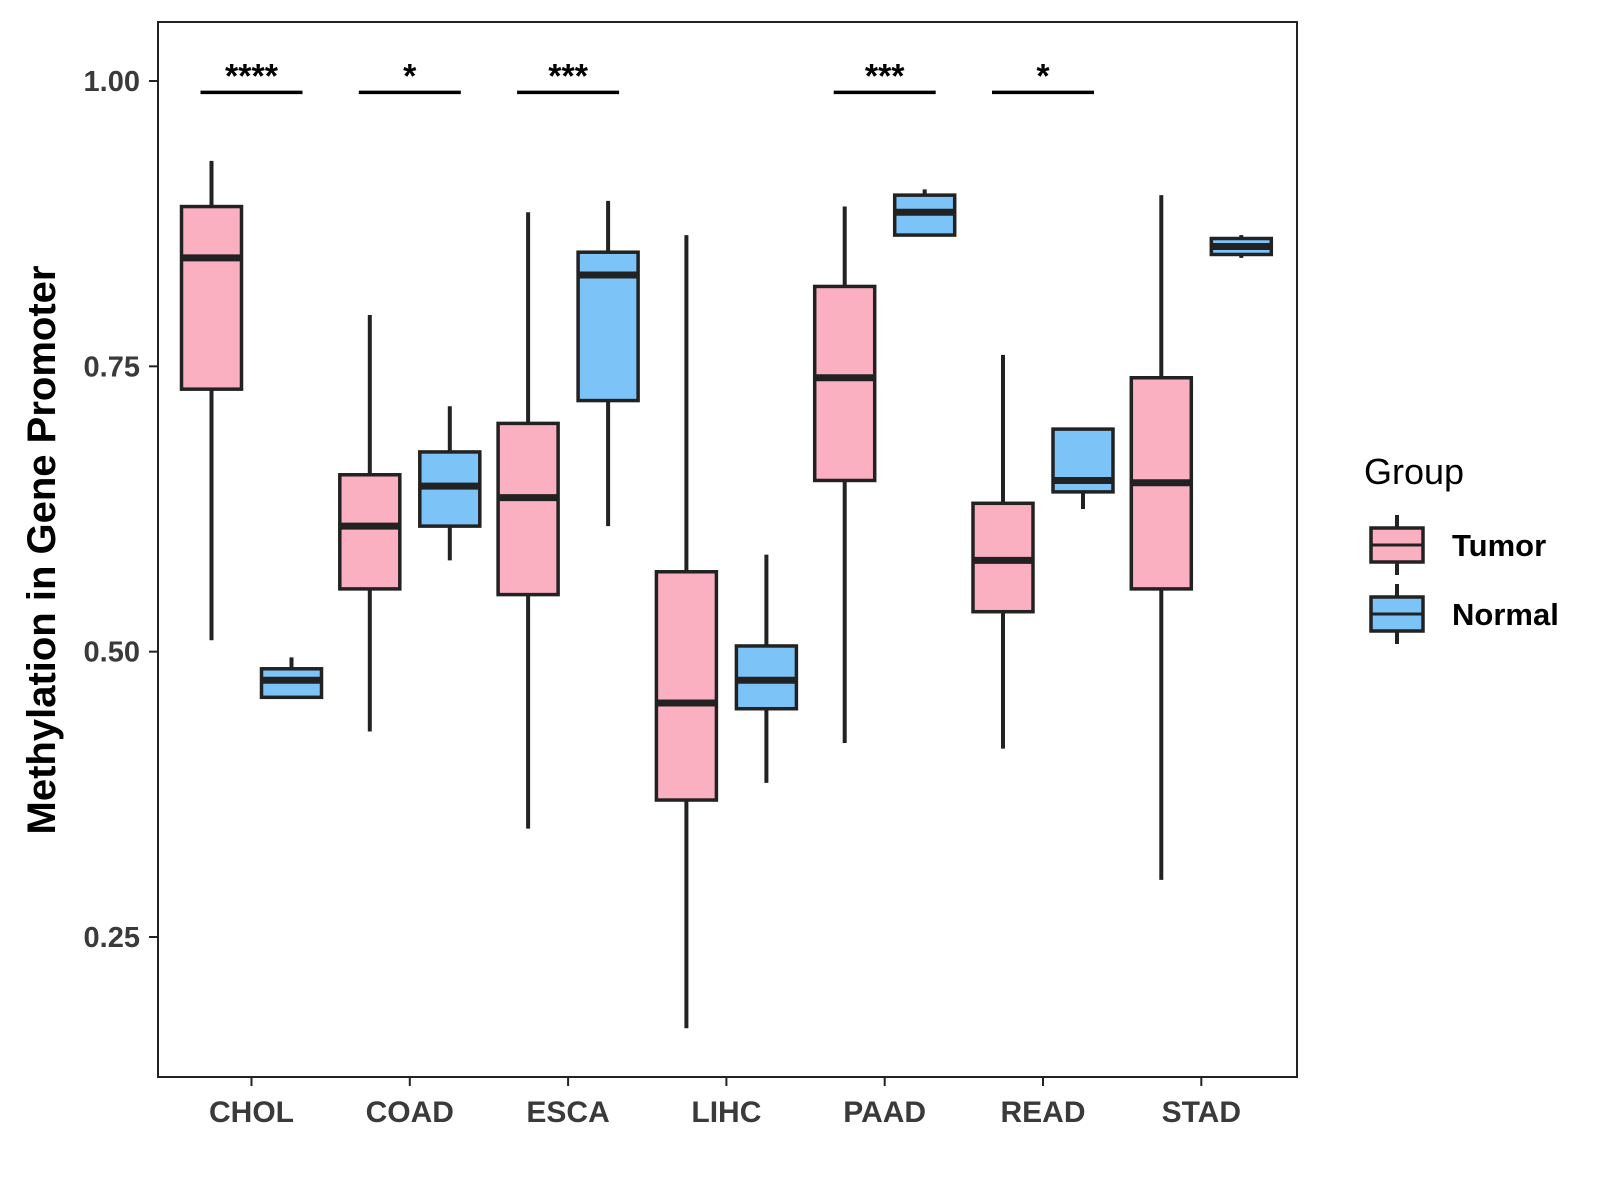  What do you see at coordinates (112, 938) in the screenshot?
I see `y-tick-label: 0.25` at bounding box center [112, 938].